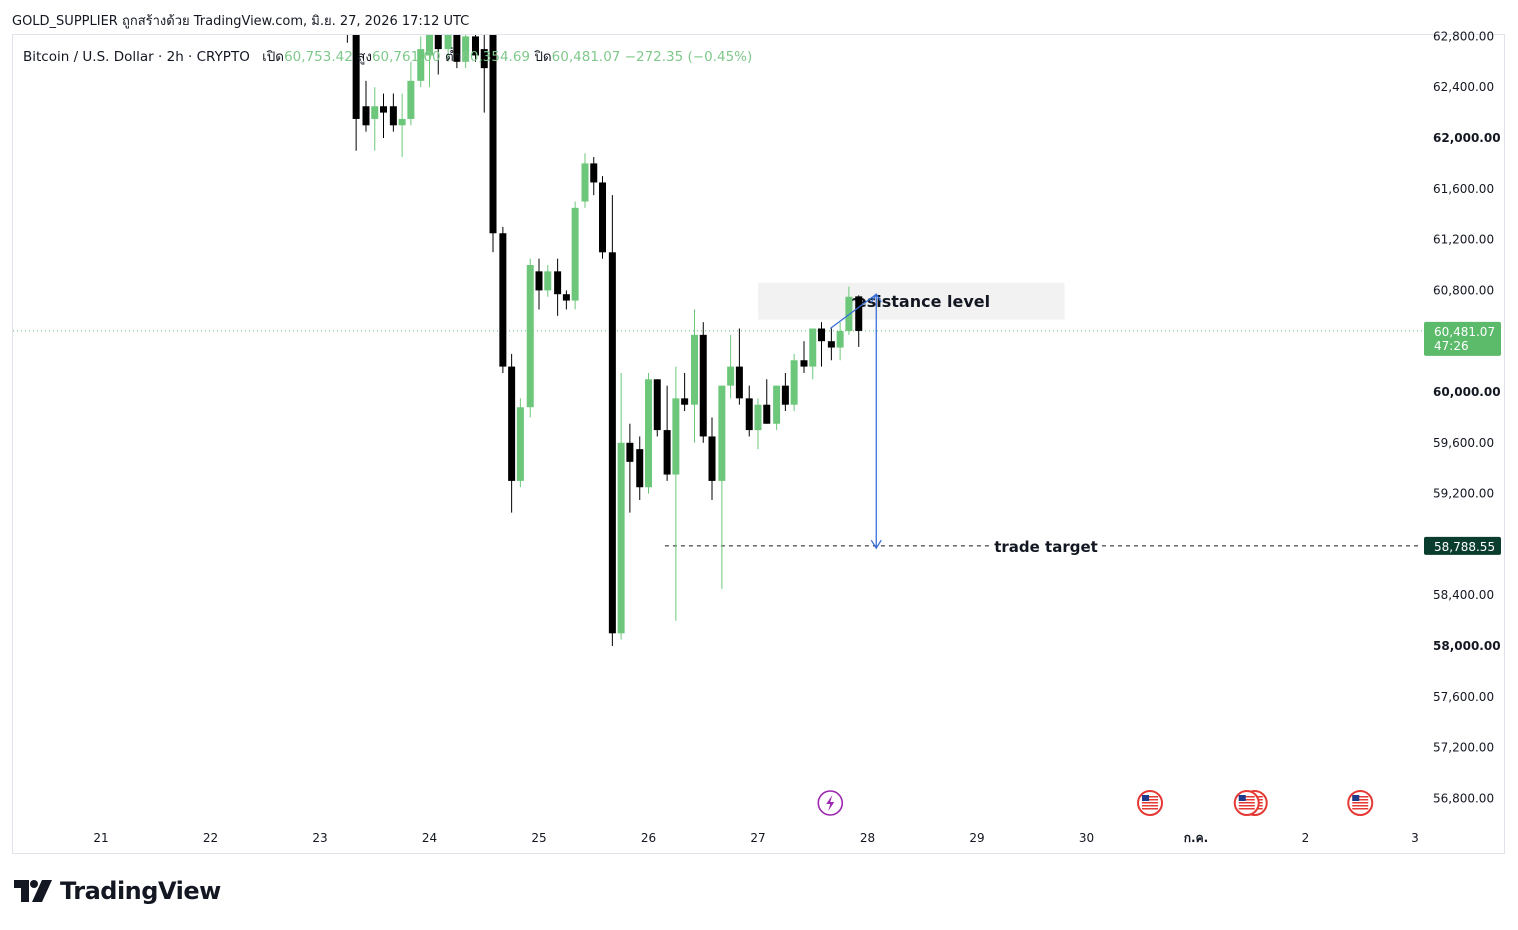 Image resolution: width=1518 pixels, height=930 pixels. Describe the element at coordinates (1463, 240) in the screenshot. I see `y-tick-label: 61,200.00` at that location.